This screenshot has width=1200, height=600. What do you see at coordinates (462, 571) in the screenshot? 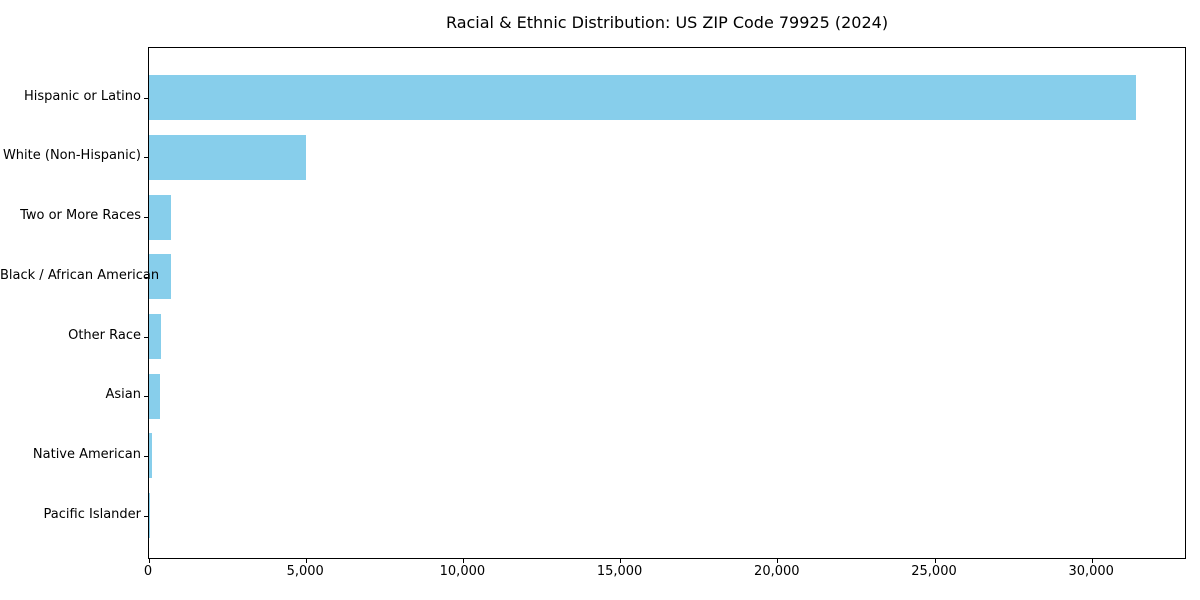
I see `x-tick-label: 10,000` at bounding box center [462, 571].